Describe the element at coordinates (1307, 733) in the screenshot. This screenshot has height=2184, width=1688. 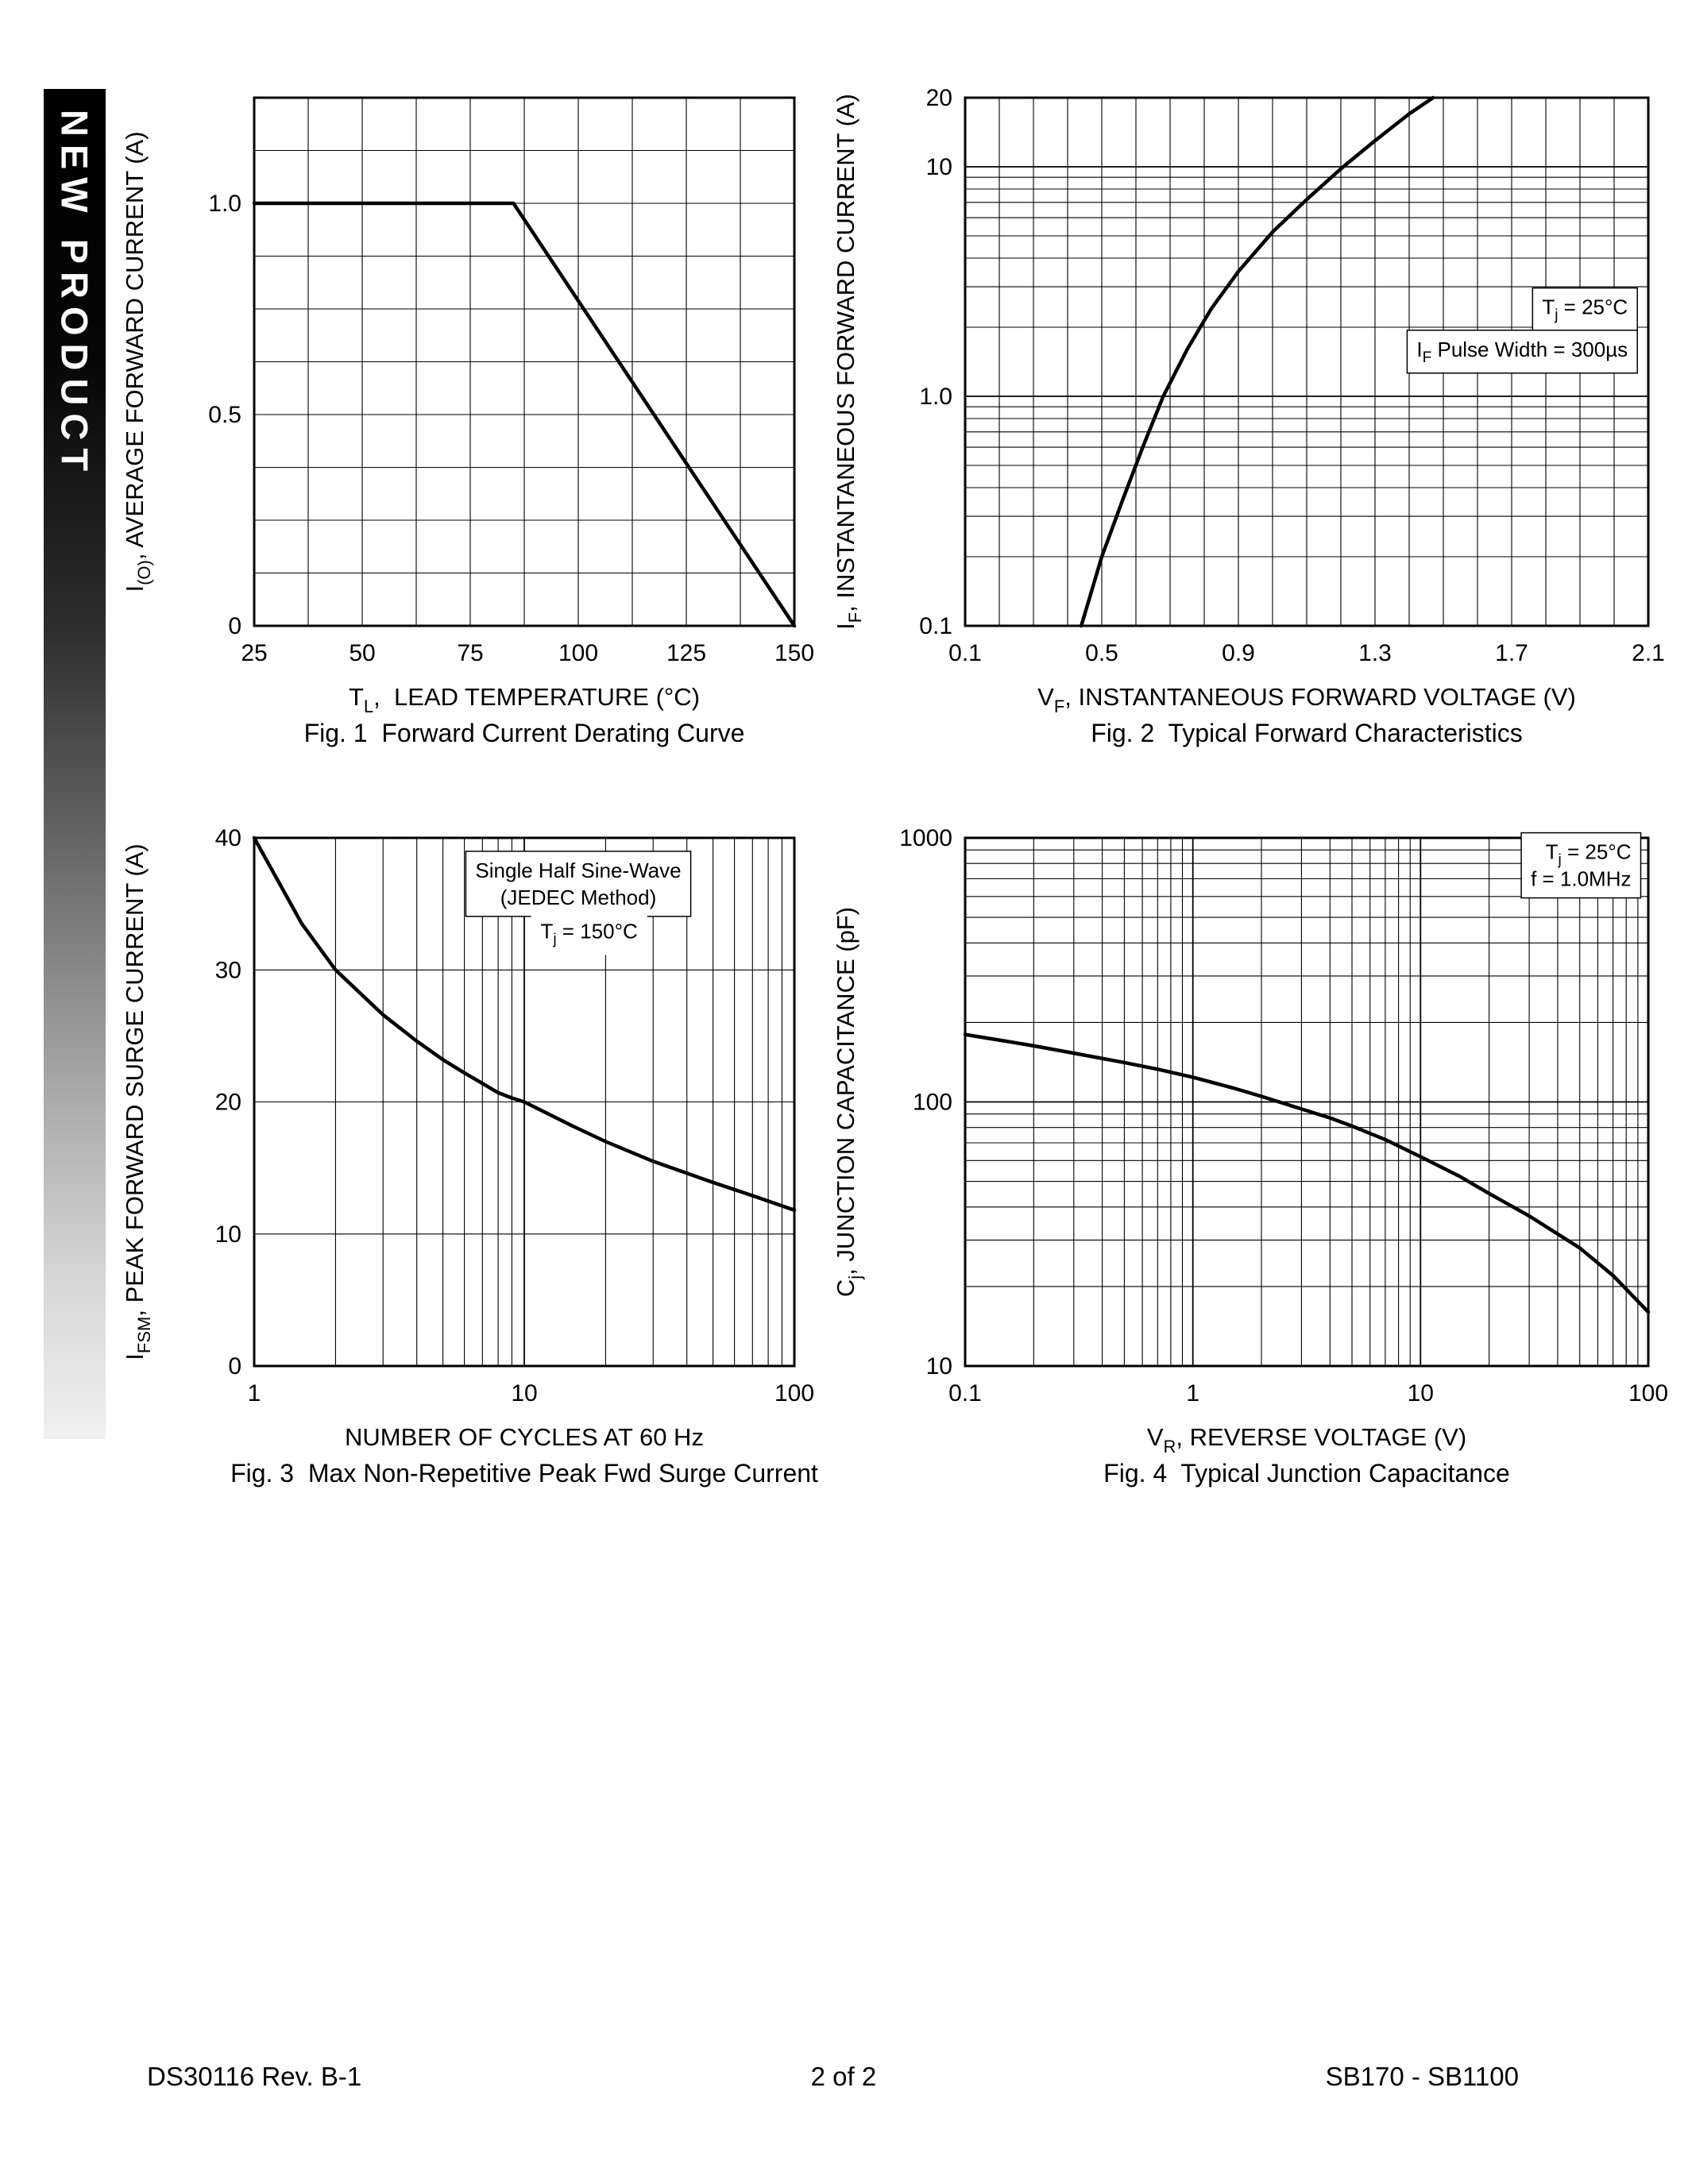
I see `fig2-caption: Fig. 2 Typical Forward Characteristics` at that location.